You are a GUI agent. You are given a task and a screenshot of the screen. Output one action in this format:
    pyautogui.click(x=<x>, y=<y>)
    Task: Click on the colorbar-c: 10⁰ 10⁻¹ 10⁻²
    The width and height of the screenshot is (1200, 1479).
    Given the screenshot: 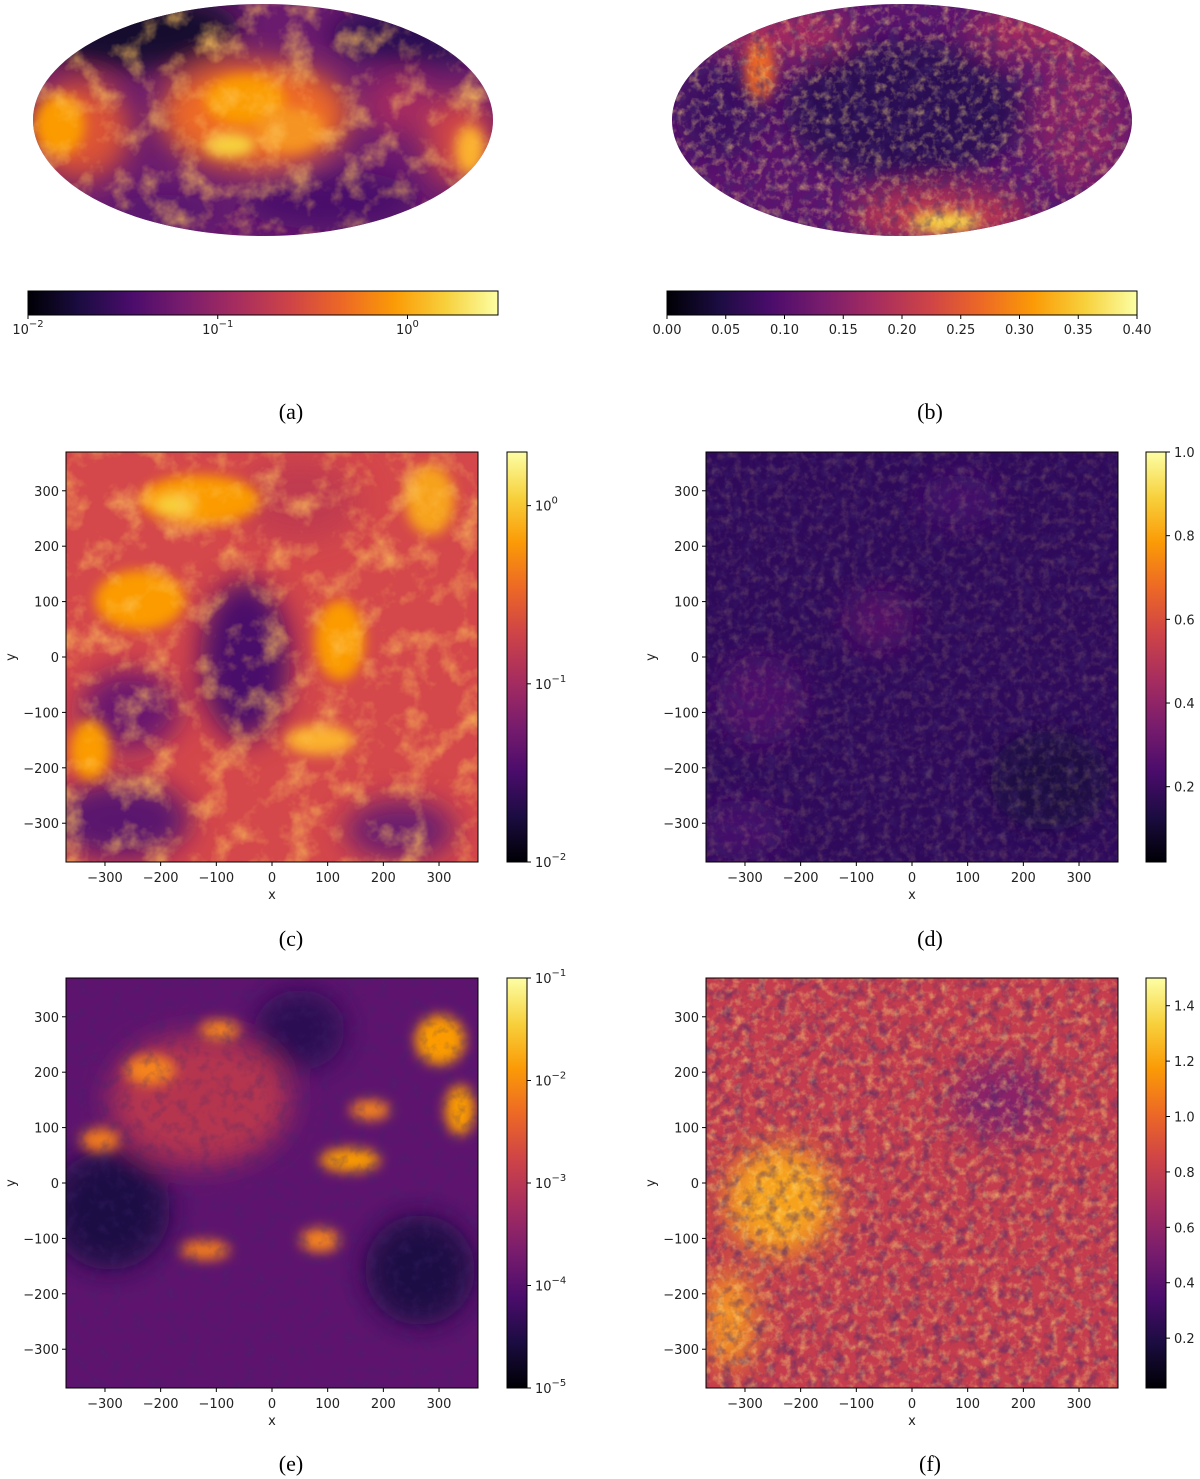 What is the action you would take?
    pyautogui.click(x=536, y=661)
    